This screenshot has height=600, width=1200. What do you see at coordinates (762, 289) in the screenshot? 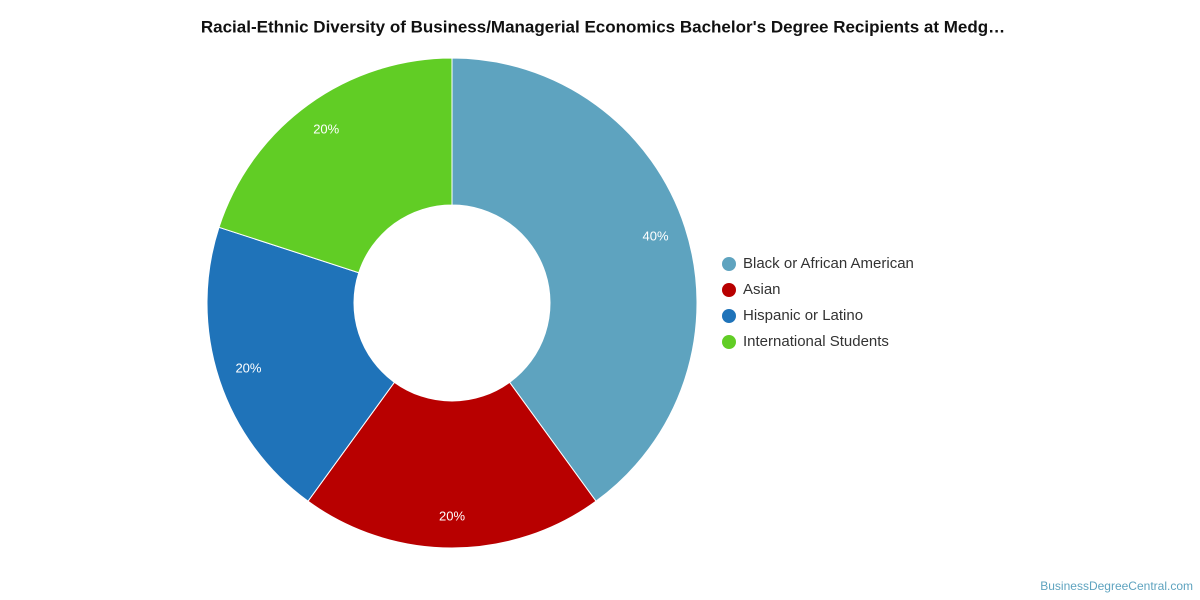
I see `legend-label: Asian` at bounding box center [762, 289].